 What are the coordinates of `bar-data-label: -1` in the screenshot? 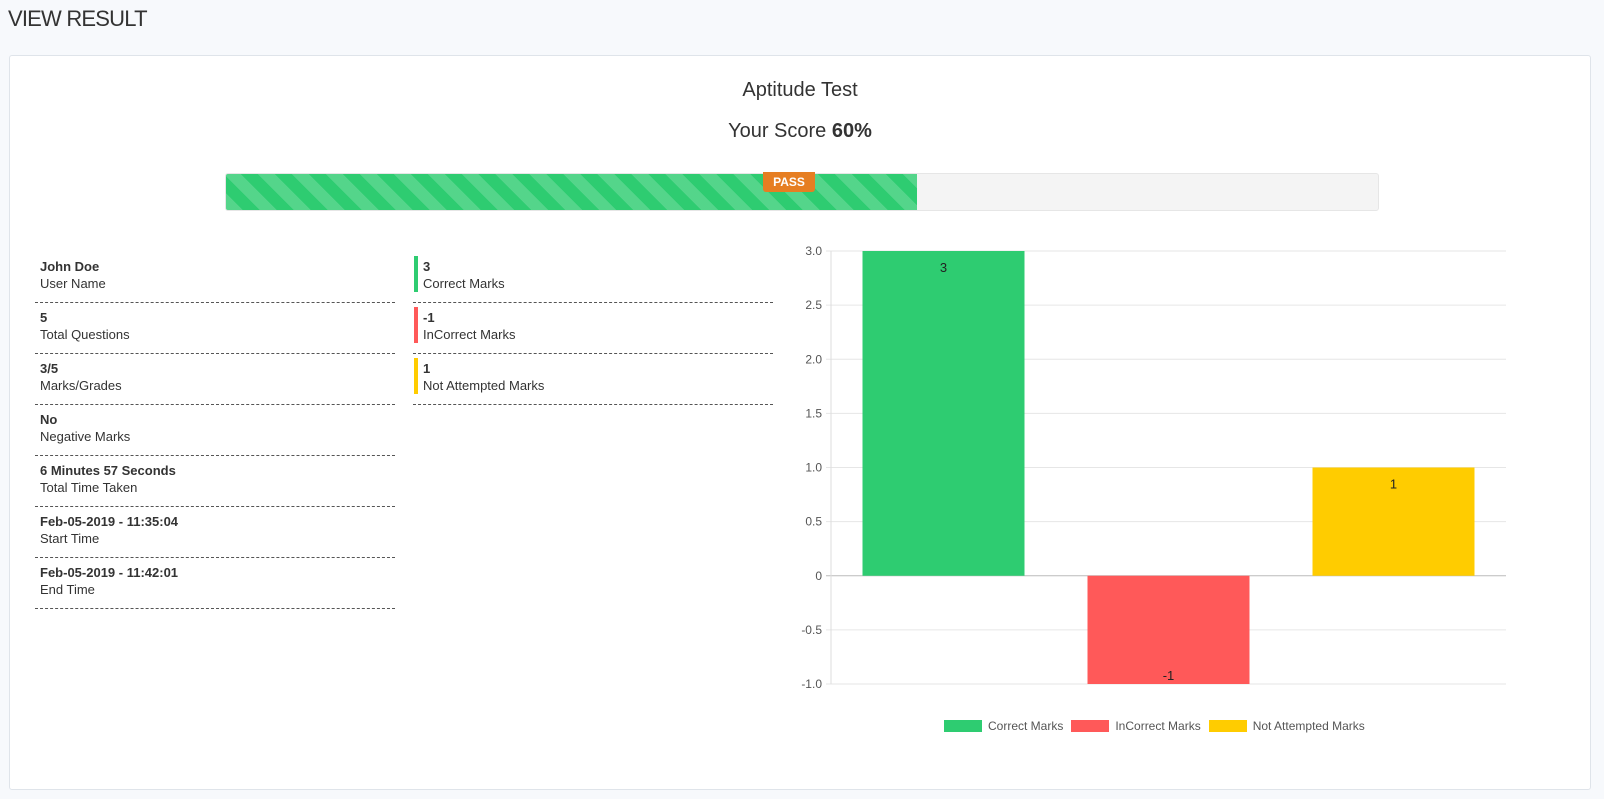 It's located at (1169, 675).